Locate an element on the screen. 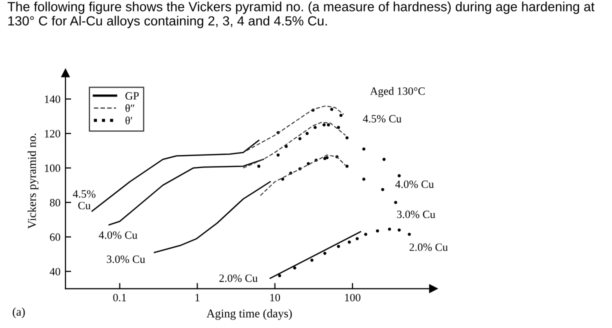  legend-label: GP is located at coordinates (132, 96).